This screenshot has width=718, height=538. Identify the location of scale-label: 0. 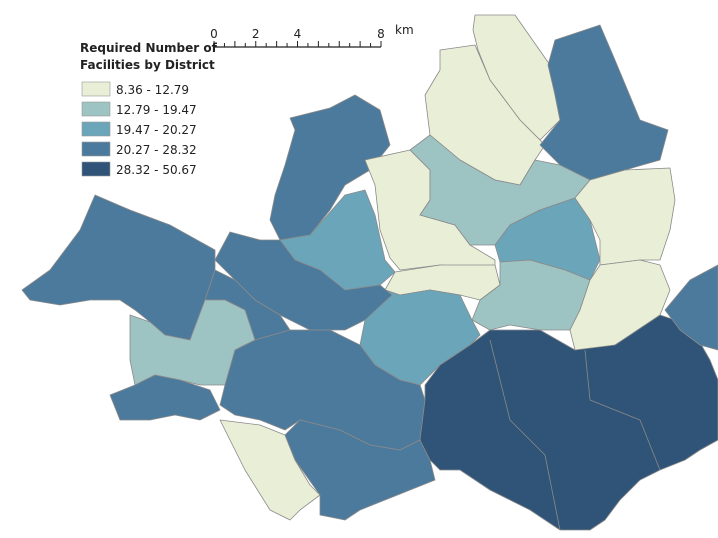
(214, 34).